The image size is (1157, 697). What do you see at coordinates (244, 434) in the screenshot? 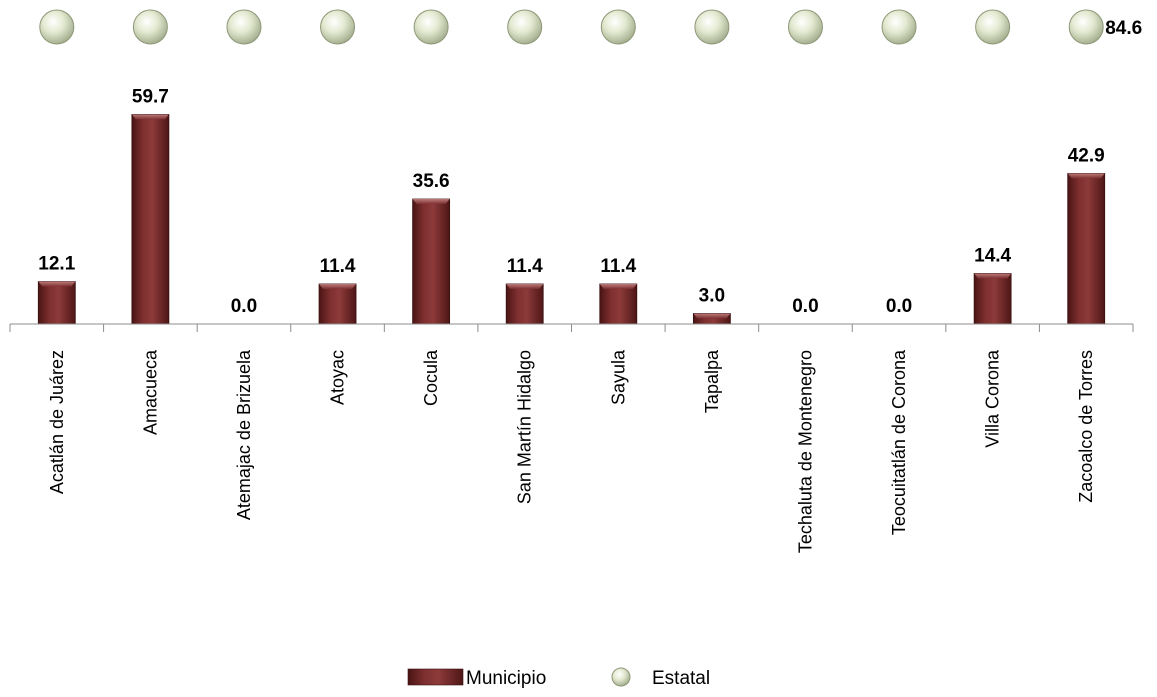
I see `category-label: Atemajac de Brizuela` at bounding box center [244, 434].